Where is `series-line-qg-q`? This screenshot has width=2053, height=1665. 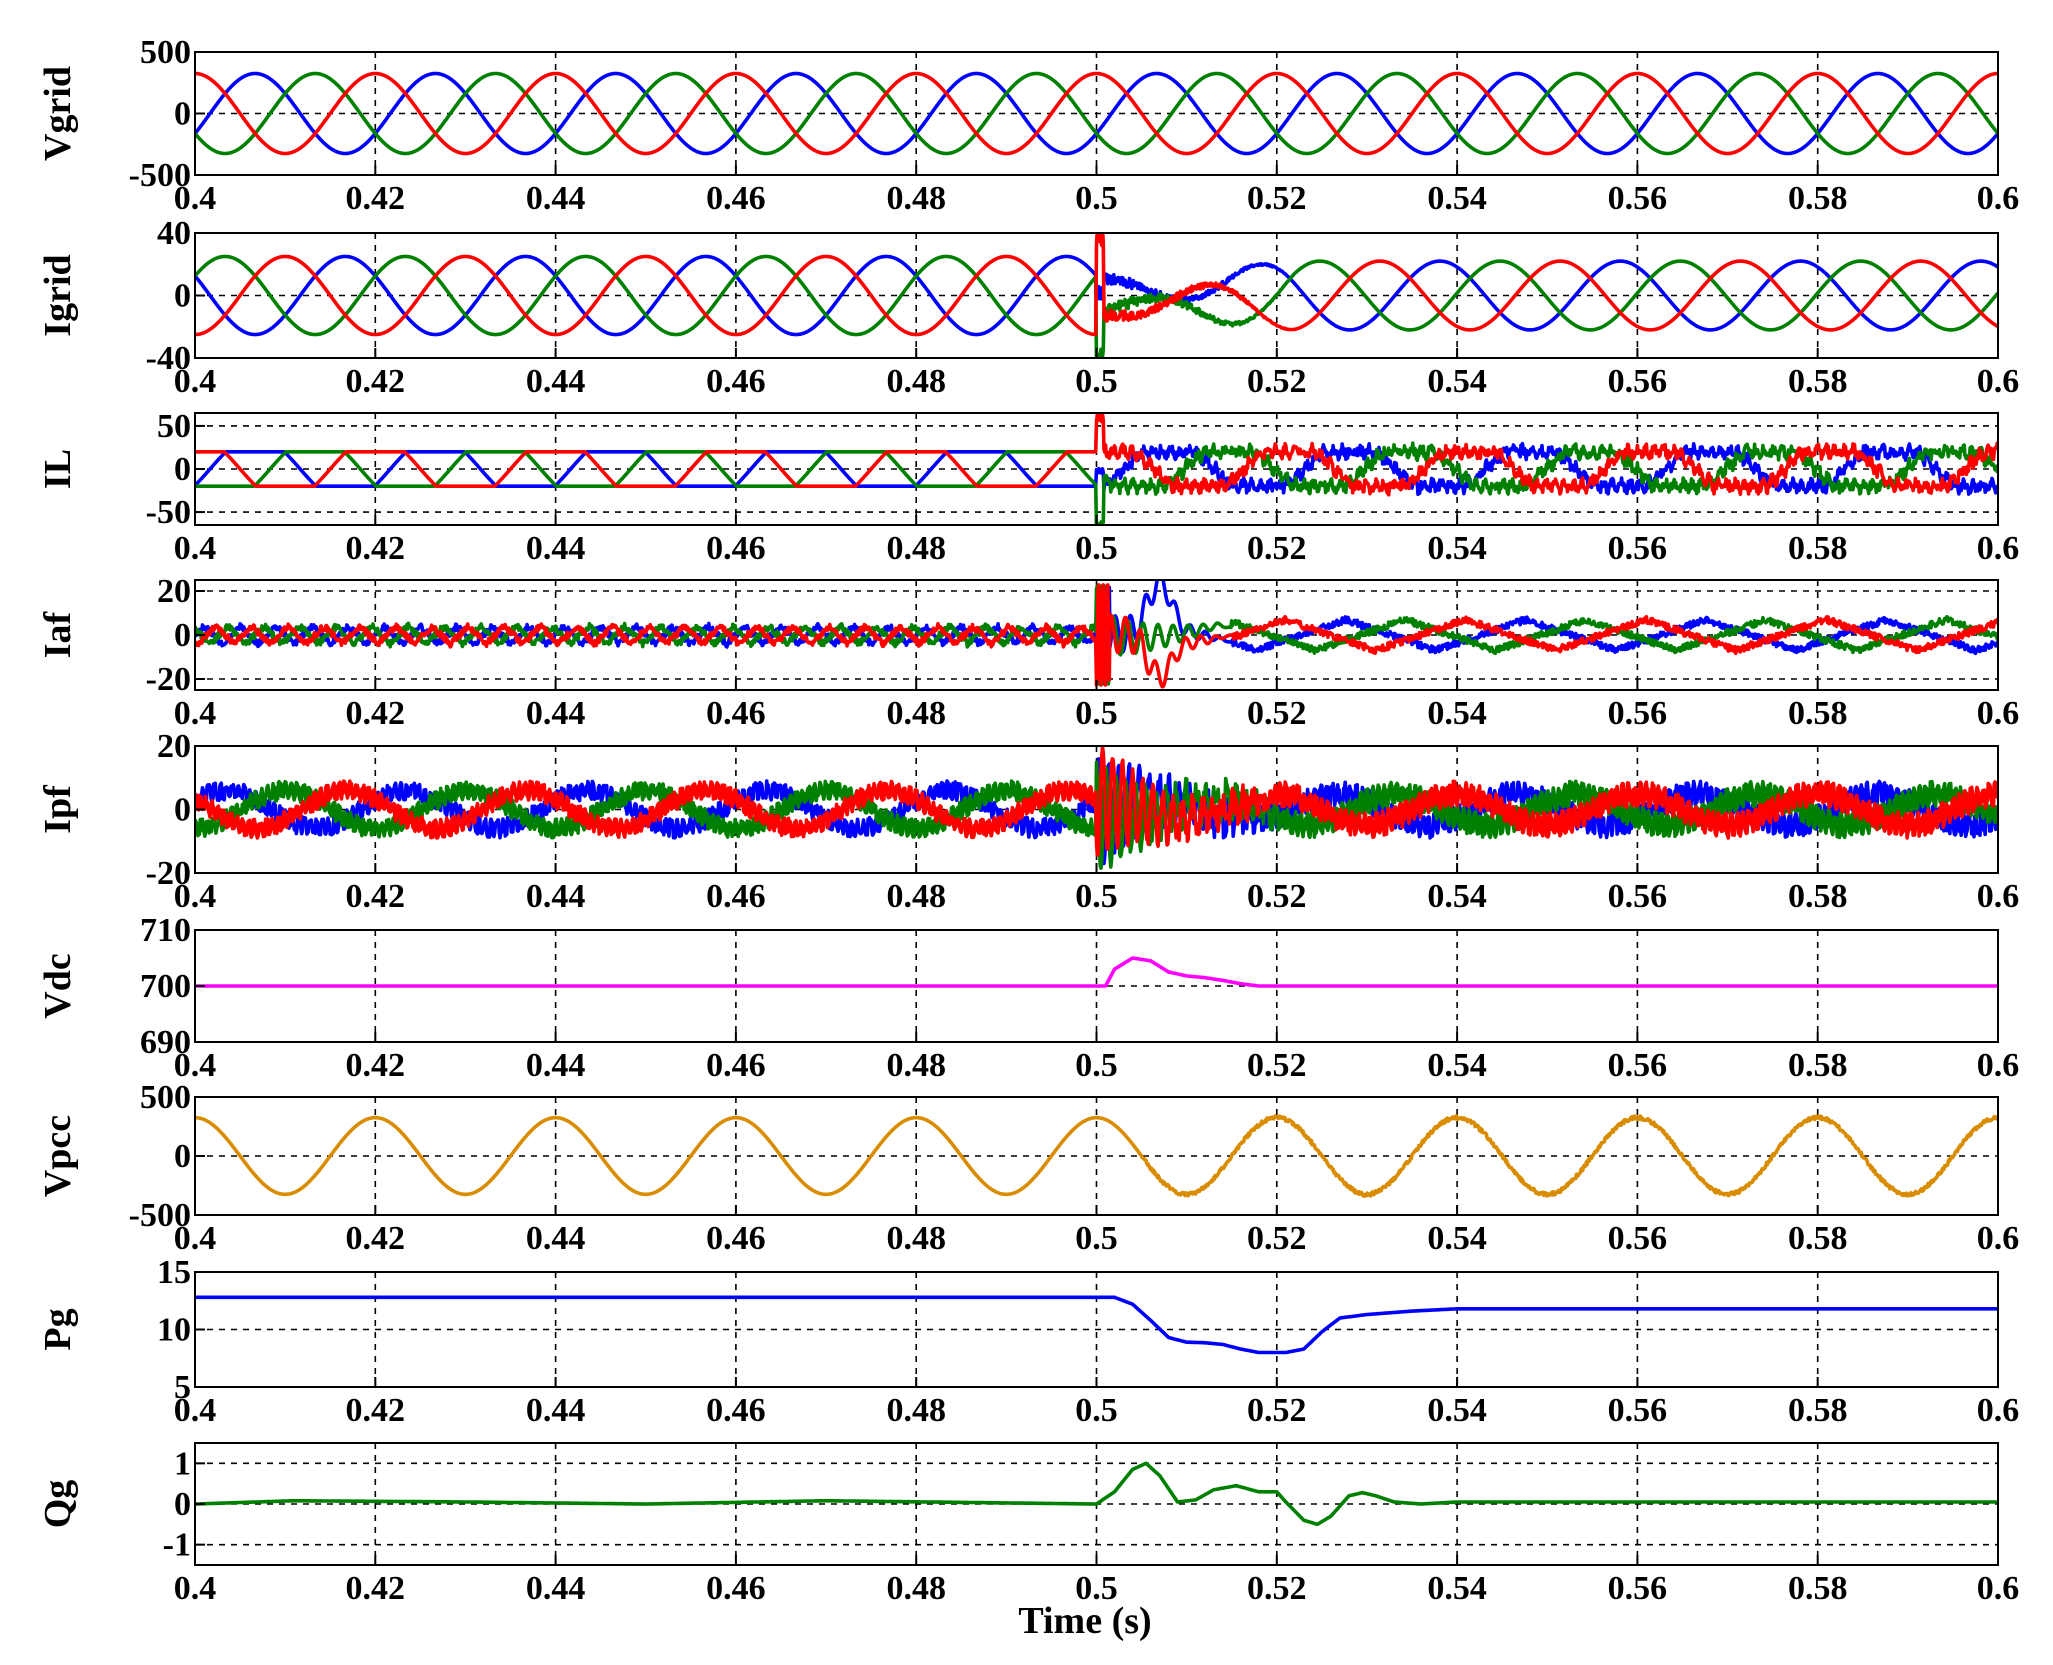
series-line-qg-q is located at coordinates (1096, 1494).